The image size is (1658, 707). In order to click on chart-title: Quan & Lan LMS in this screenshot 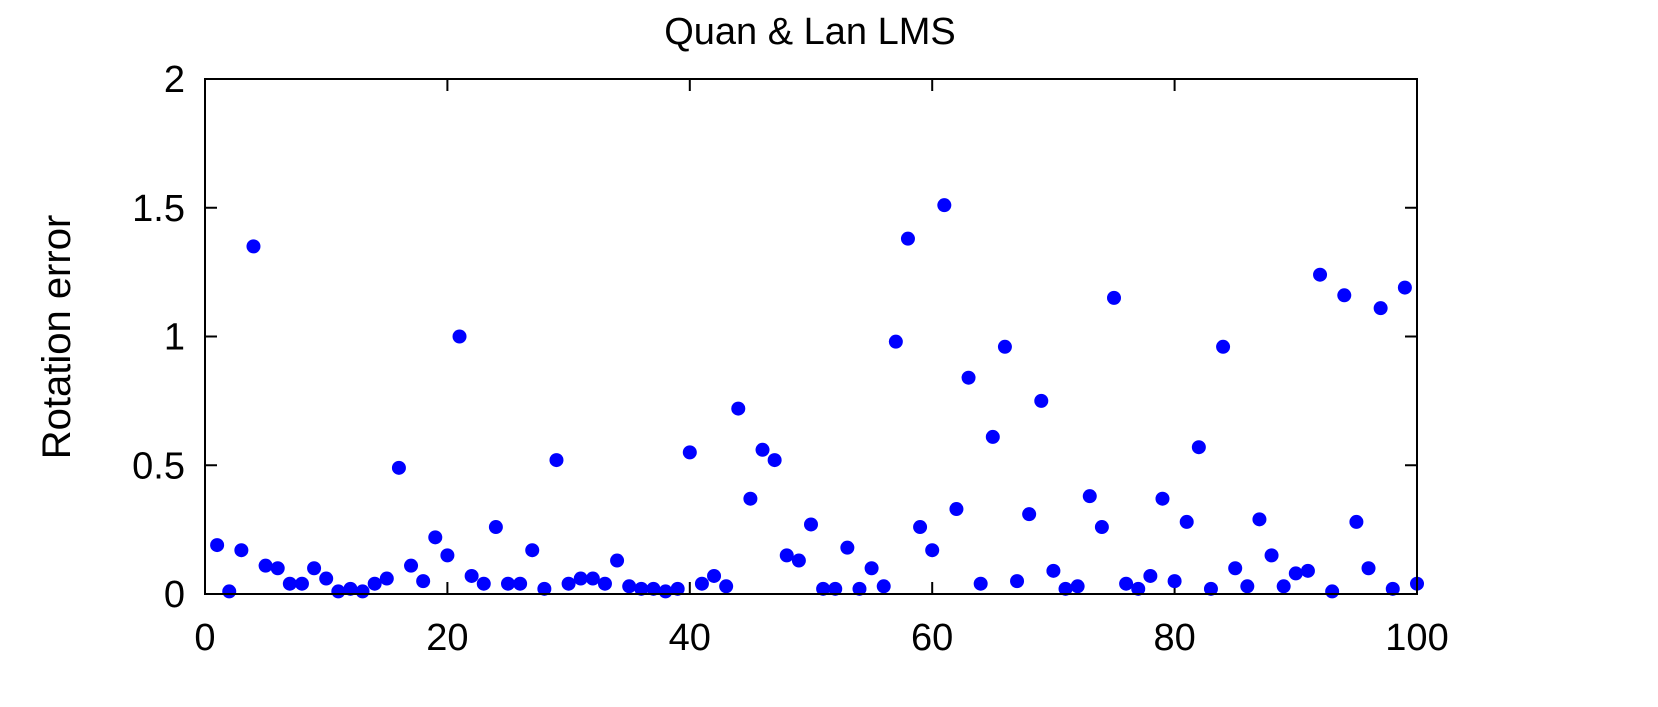, I will do `click(810, 32)`.